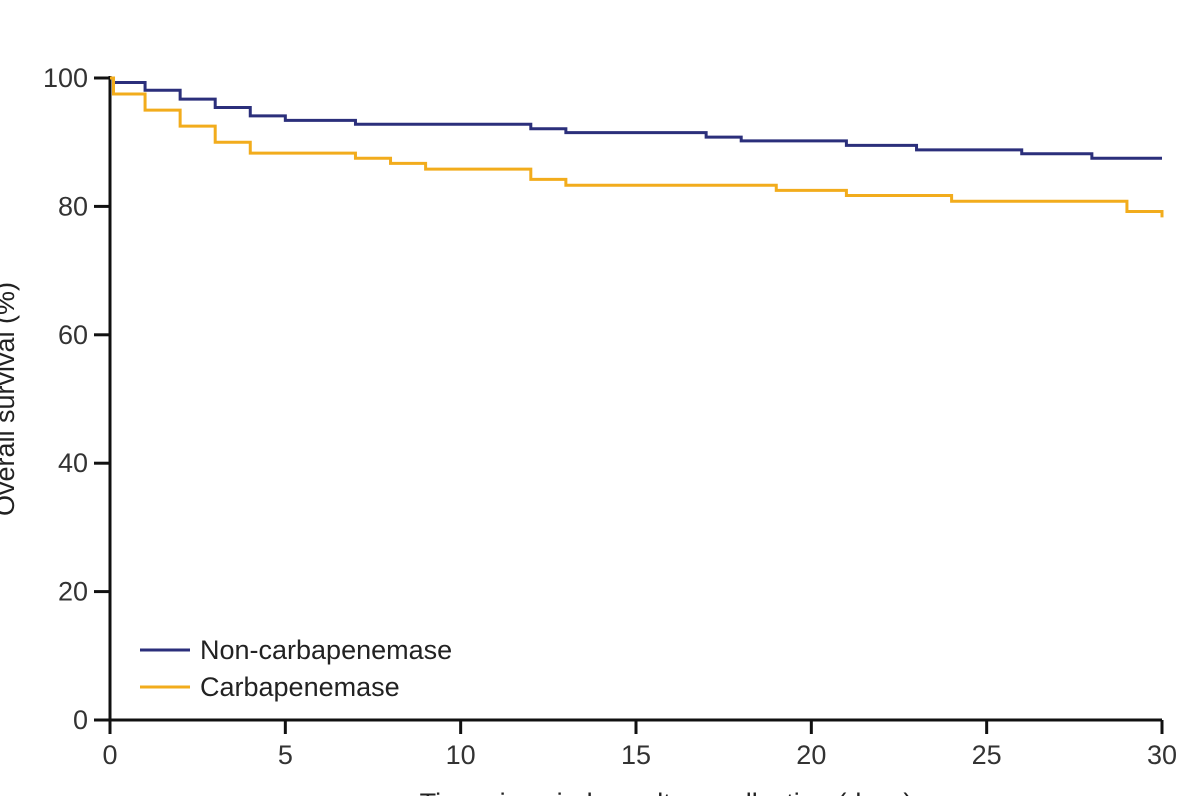 The height and width of the screenshot is (796, 1190). I want to click on y-tick-label-20: 20, so click(73, 592).